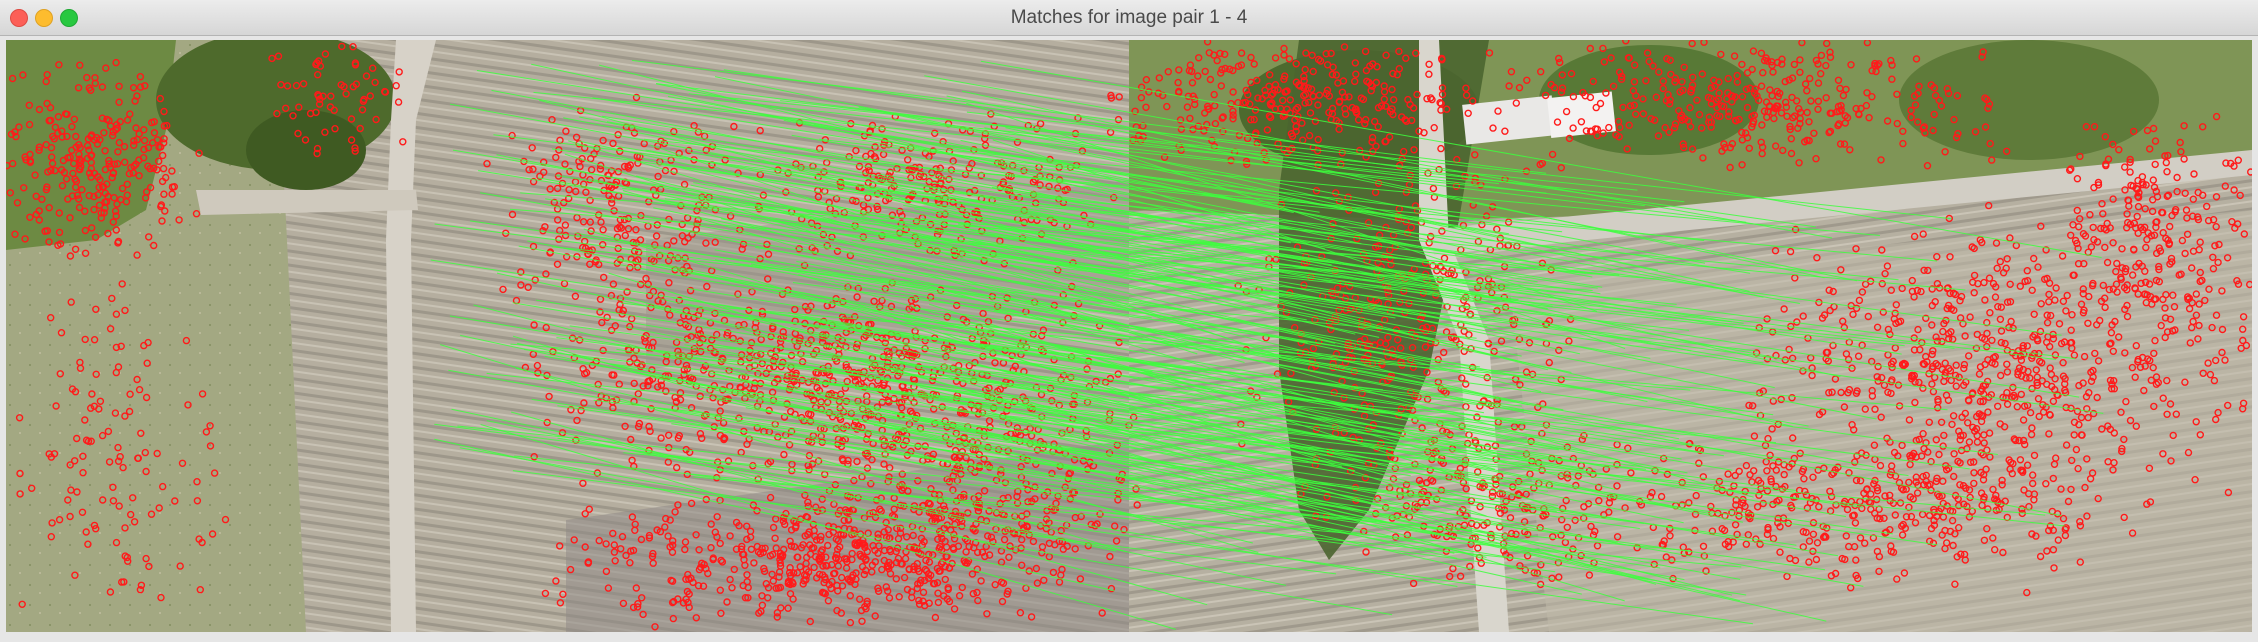 Image resolution: width=2258 pixels, height=642 pixels. I want to click on close-button, so click(19, 18).